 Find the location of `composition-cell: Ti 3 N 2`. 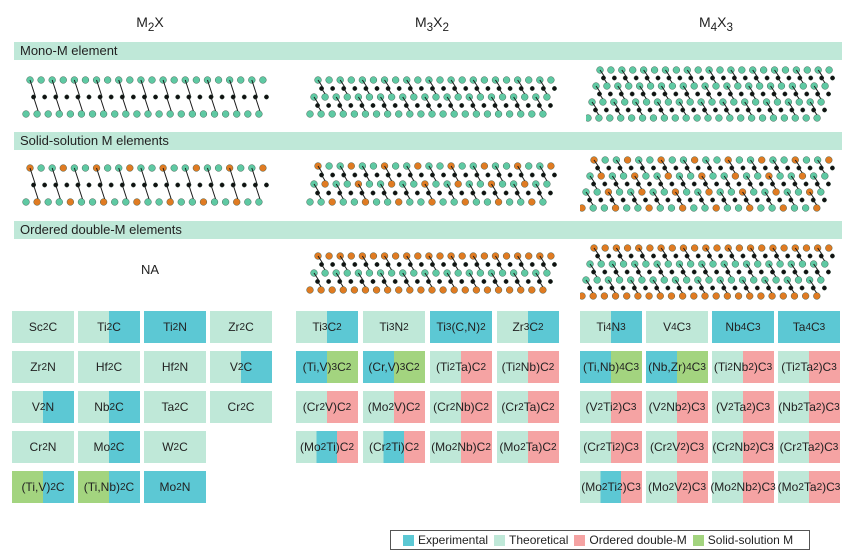

composition-cell: Ti 3 N 2 is located at coordinates (394, 327).